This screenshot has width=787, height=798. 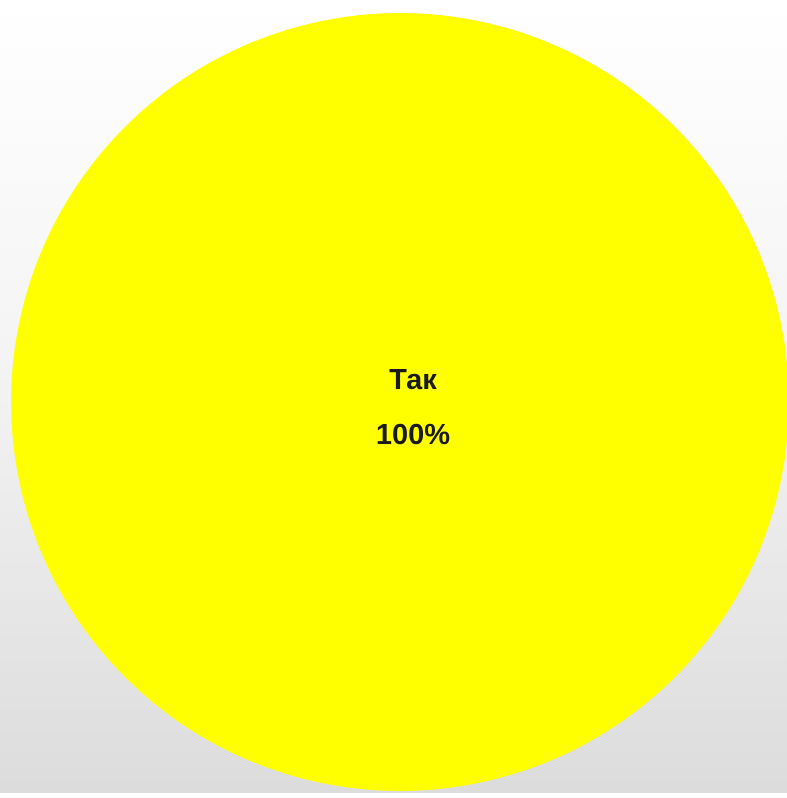 What do you see at coordinates (413, 407) in the screenshot?
I see `pie-data-labels: Так 100%` at bounding box center [413, 407].